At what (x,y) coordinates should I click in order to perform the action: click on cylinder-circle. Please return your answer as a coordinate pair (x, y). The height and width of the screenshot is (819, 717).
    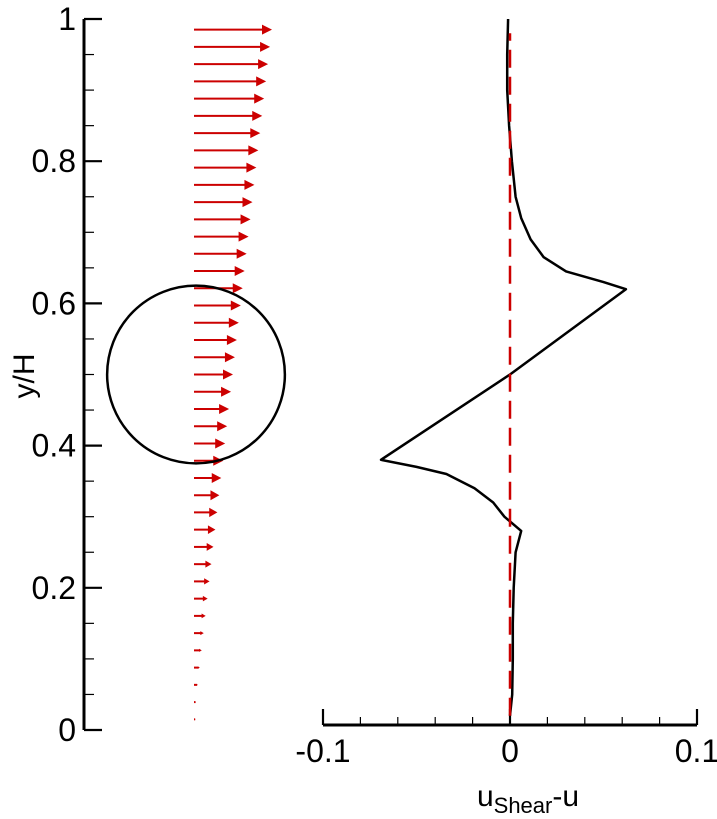
    Looking at the image, I should click on (196, 374).